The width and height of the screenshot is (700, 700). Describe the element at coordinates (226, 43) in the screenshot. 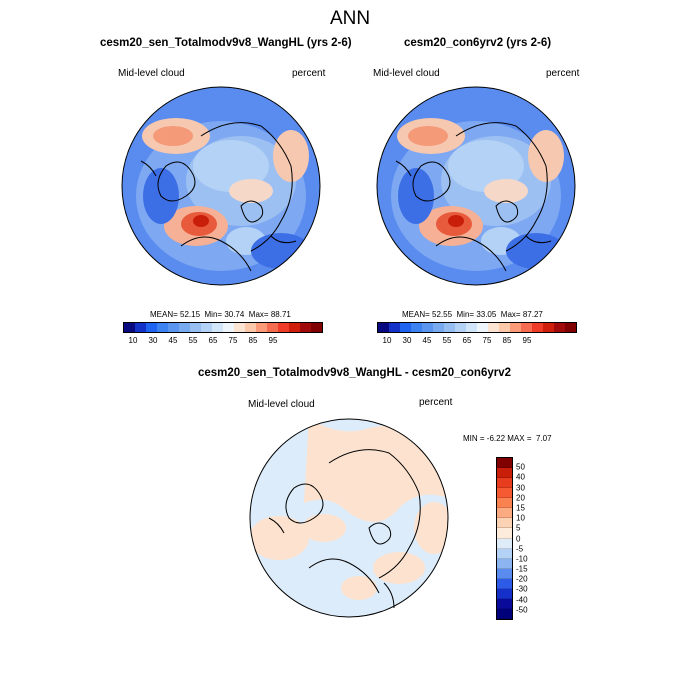

I see `panel-1-title: cesm20_sen_Totalmodv9v8_WangHL (yrs 2-6)` at that location.